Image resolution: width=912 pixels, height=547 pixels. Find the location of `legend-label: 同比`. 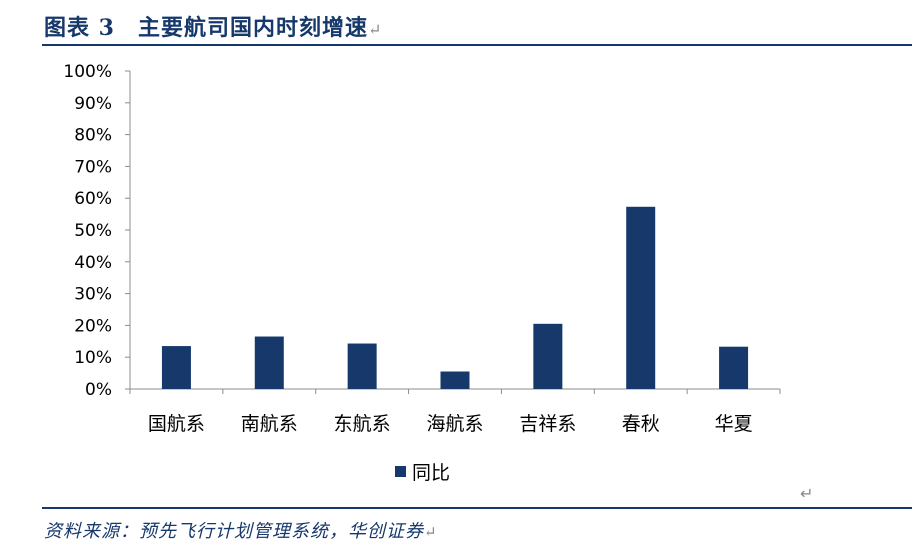

legend-label: 同比 is located at coordinates (431, 473).